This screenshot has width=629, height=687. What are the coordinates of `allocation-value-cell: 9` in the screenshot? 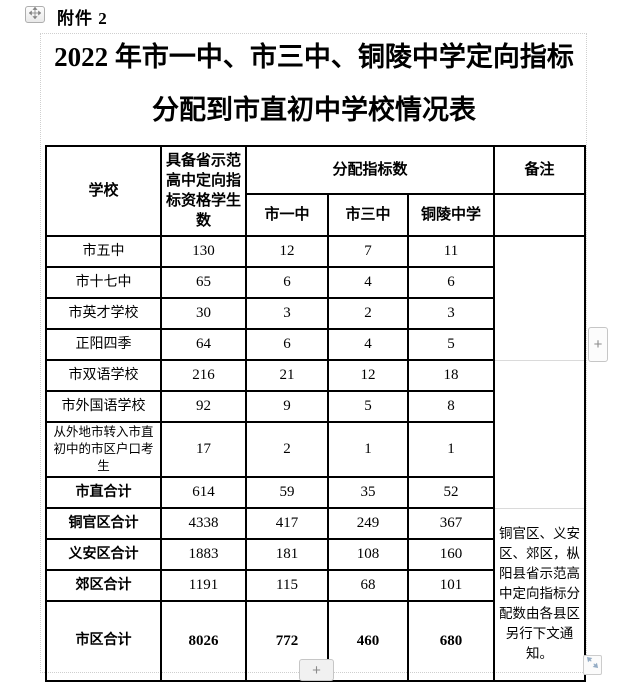 It's located at (287, 406).